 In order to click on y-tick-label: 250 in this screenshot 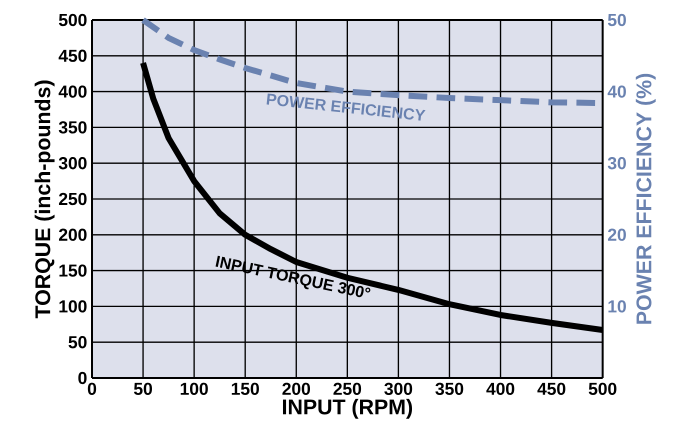, I will do `click(72, 199)`.